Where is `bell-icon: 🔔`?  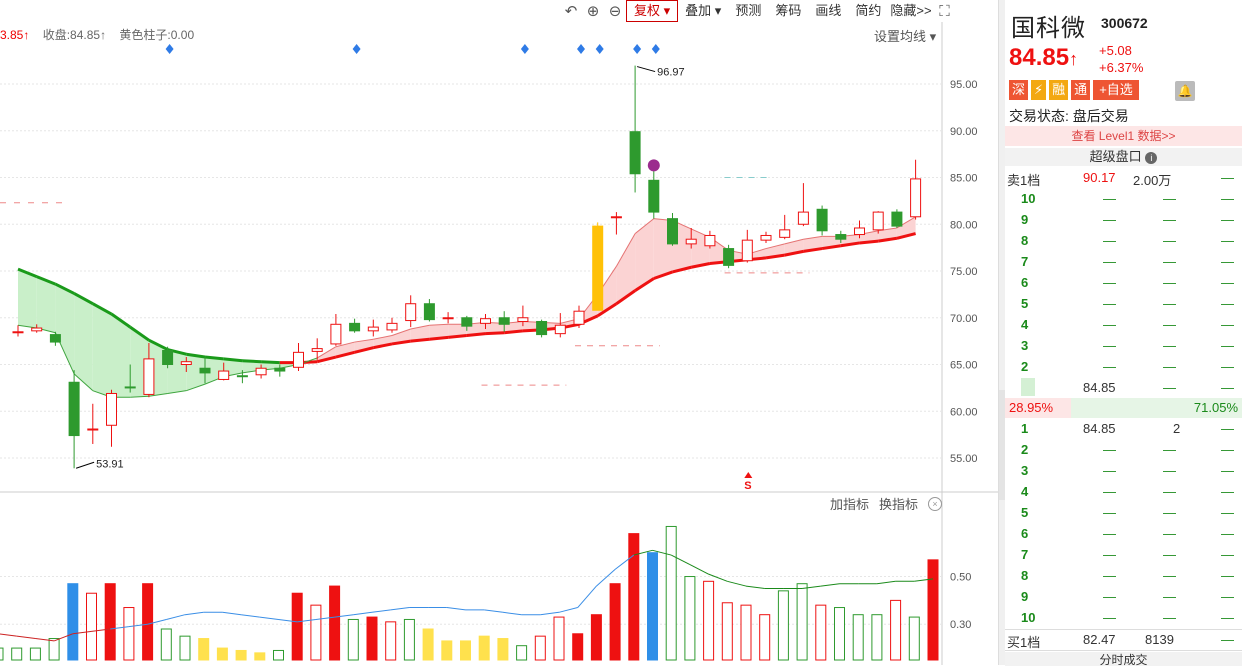
bell-icon: 🔔 is located at coordinates (1185, 91).